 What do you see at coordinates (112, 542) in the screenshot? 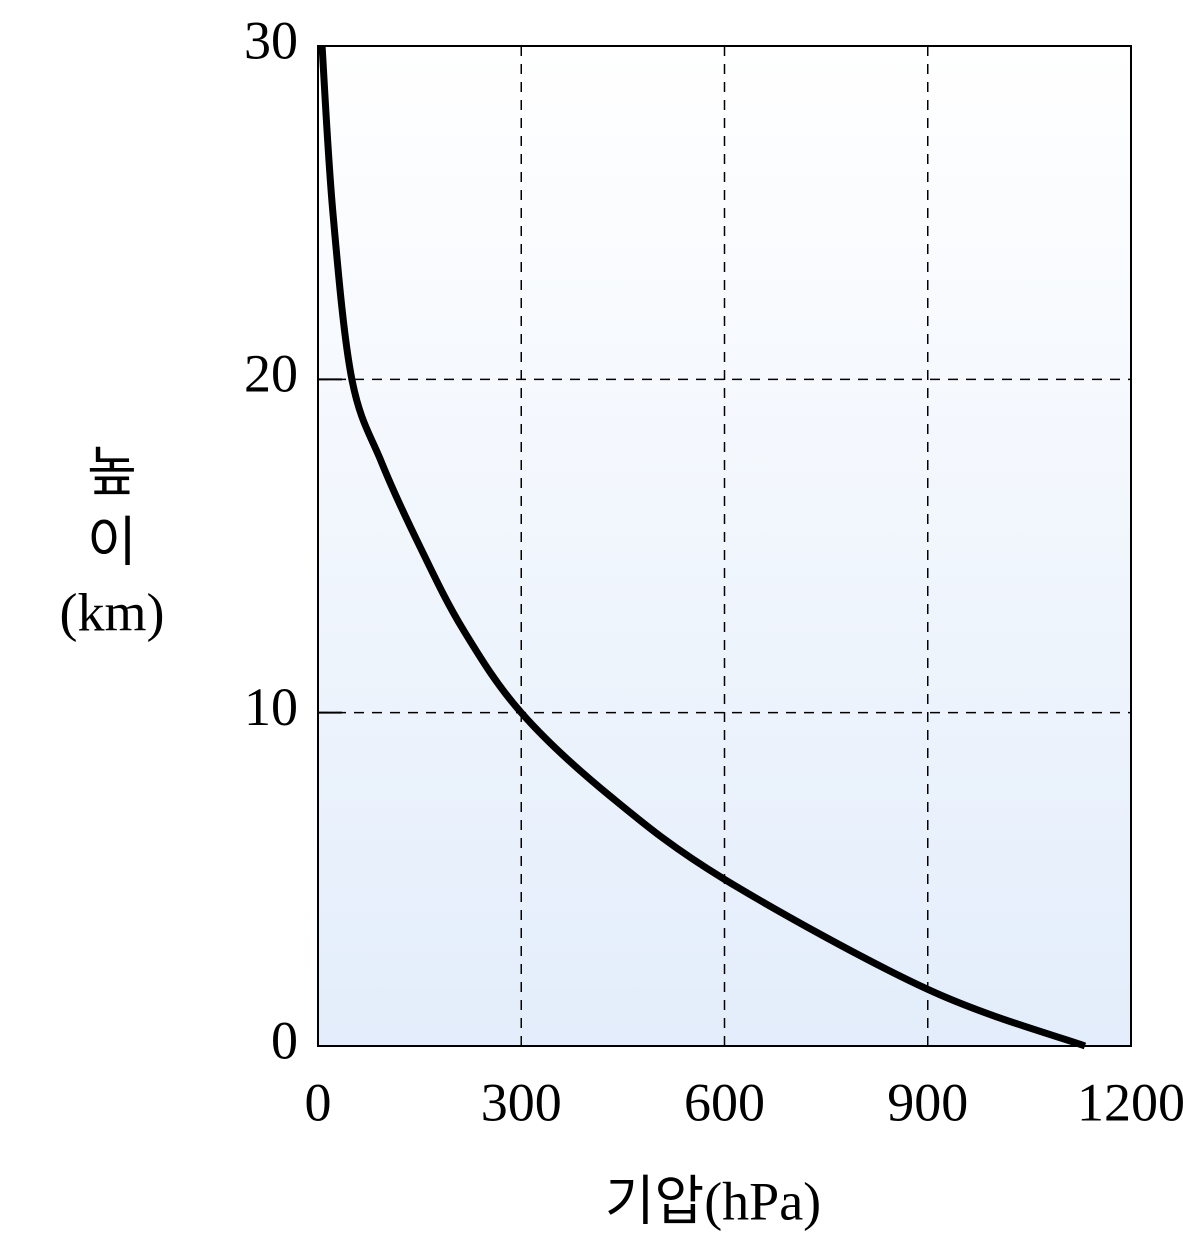
I see `y-axis-label: 이` at bounding box center [112, 542].